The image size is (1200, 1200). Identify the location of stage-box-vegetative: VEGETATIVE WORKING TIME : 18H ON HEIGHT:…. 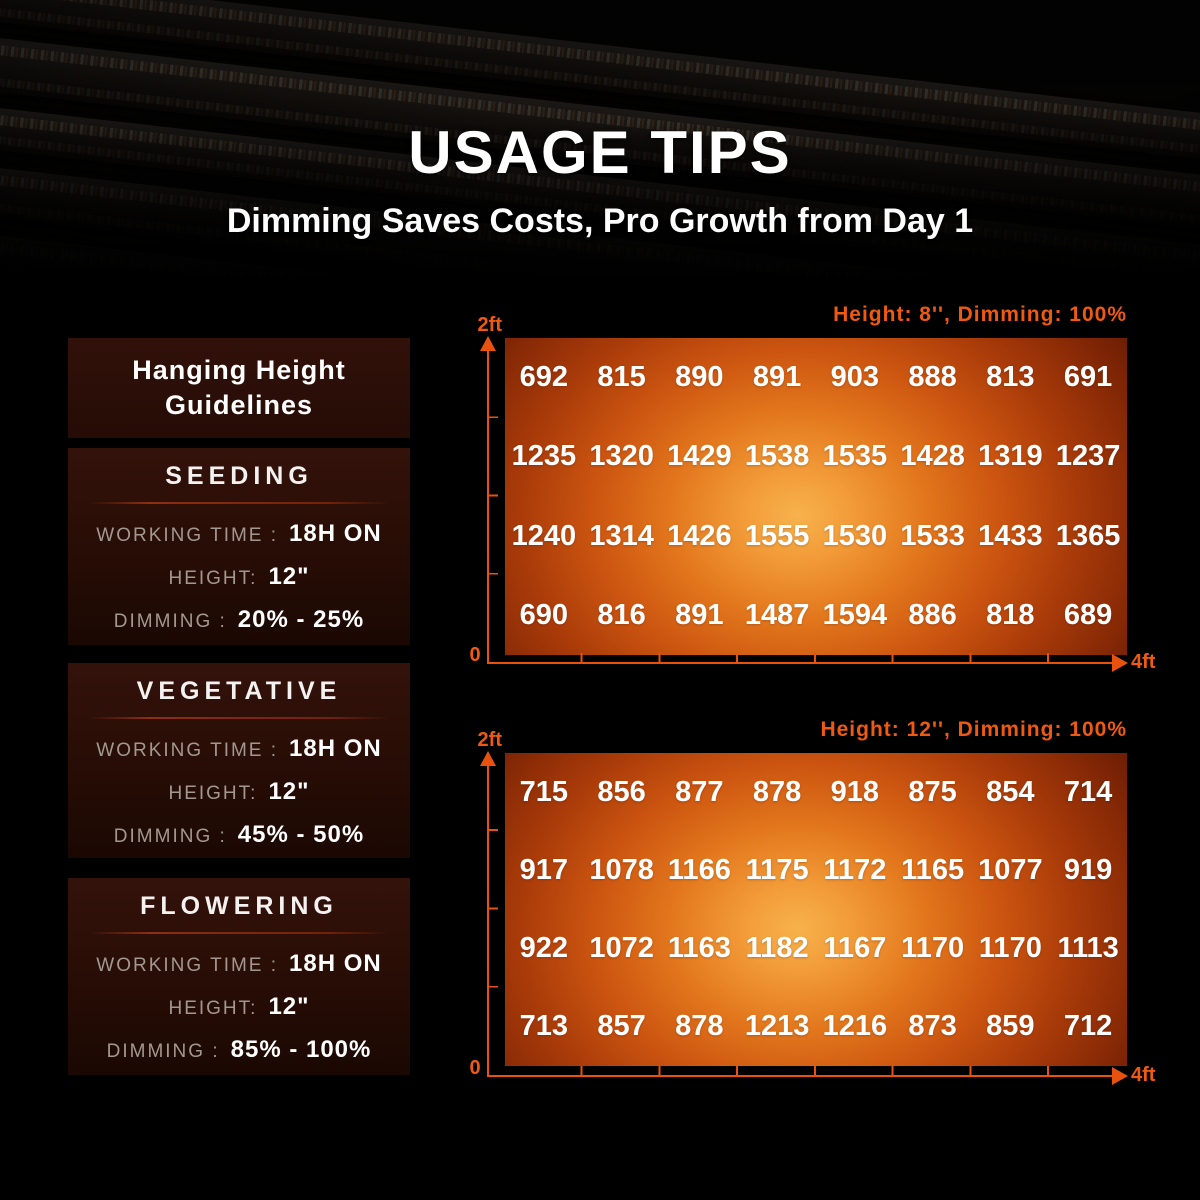
(239, 760).